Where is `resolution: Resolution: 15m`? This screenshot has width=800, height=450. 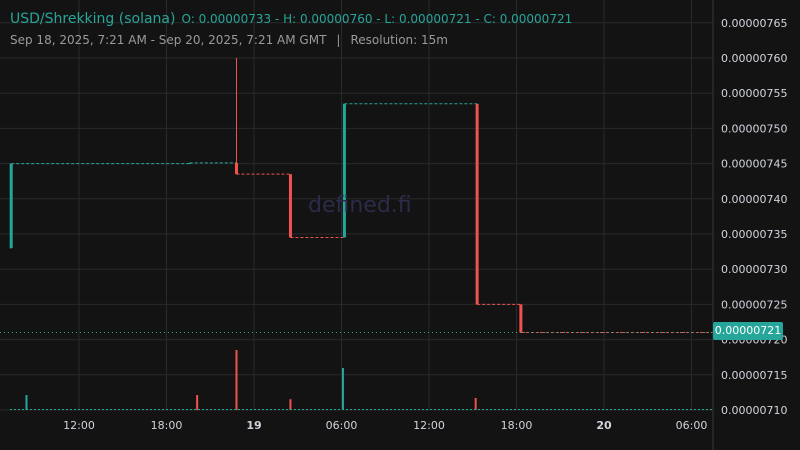
resolution: Resolution: 15m is located at coordinates (399, 40).